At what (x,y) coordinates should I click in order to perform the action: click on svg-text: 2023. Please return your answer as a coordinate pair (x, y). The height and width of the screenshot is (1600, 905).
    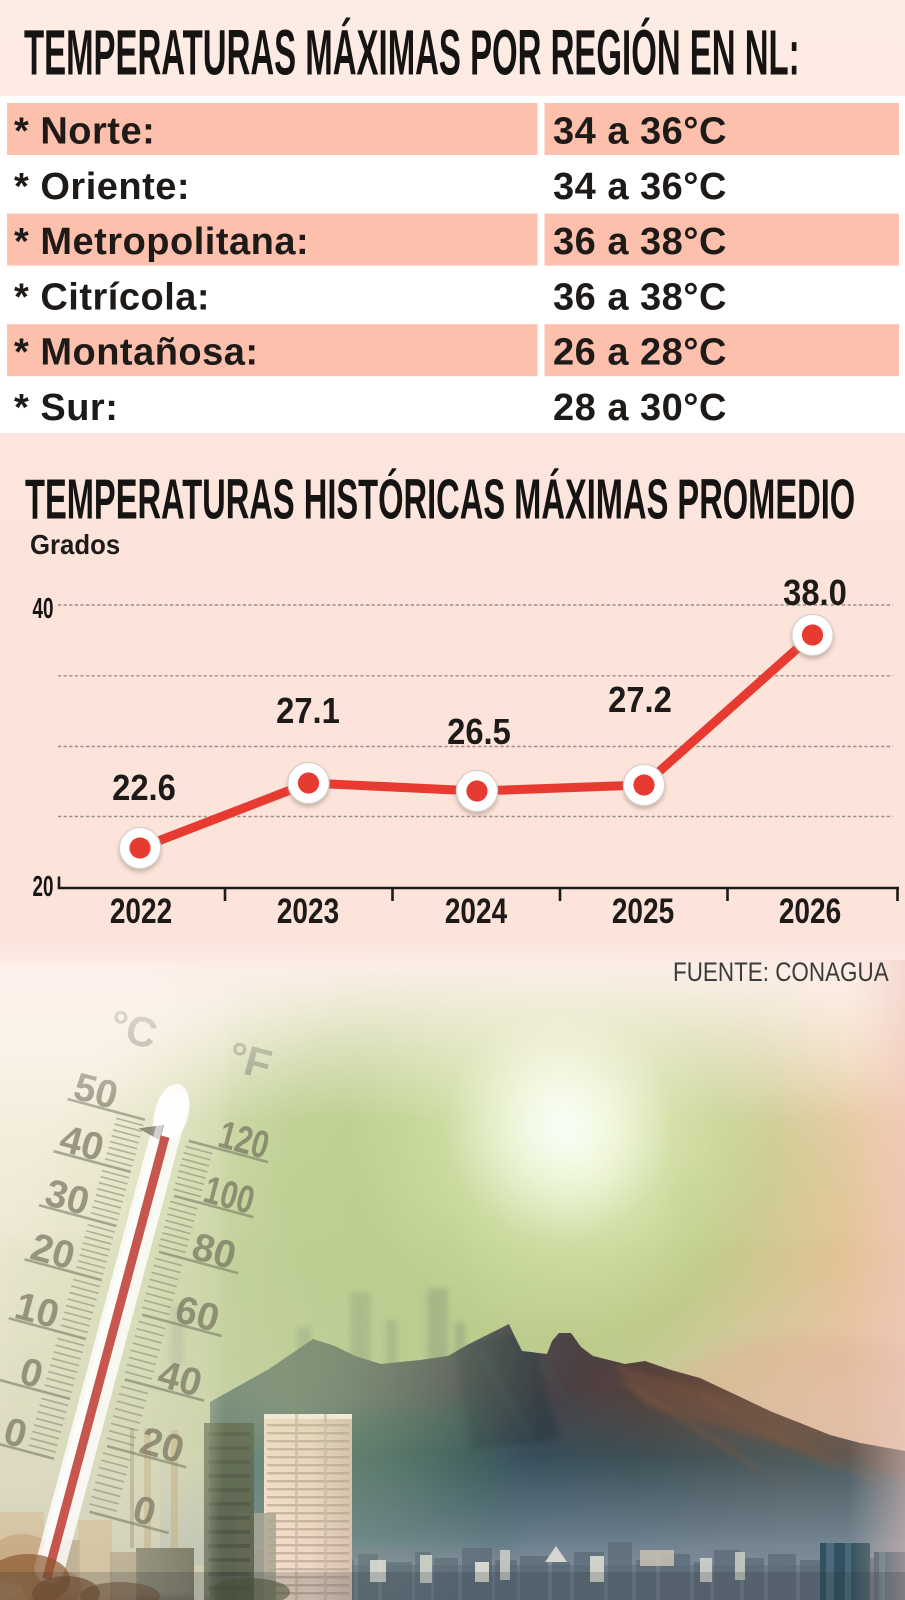
    Looking at the image, I should click on (308, 911).